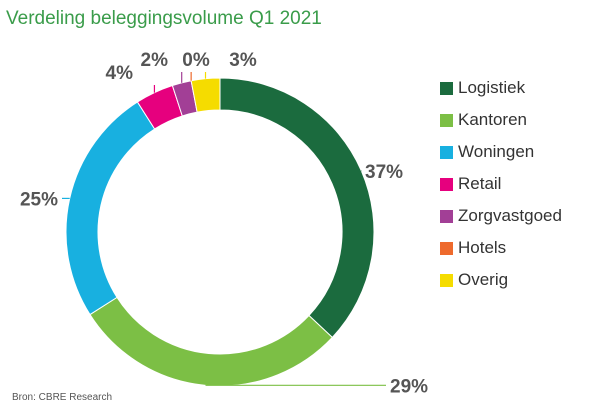  What do you see at coordinates (155, 60) in the screenshot?
I see `data-label-zorgvastgoed: 2%` at bounding box center [155, 60].